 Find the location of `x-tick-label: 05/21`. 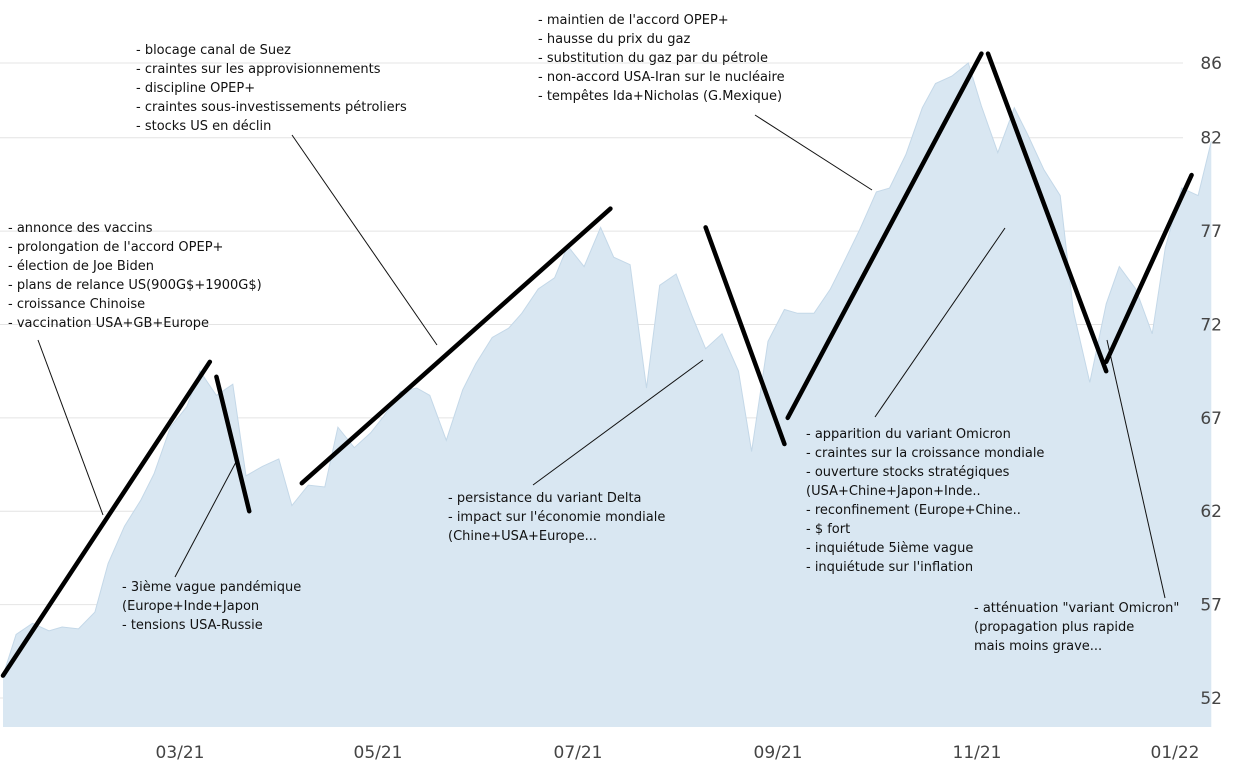

x-tick-label: 05/21 is located at coordinates (378, 753).